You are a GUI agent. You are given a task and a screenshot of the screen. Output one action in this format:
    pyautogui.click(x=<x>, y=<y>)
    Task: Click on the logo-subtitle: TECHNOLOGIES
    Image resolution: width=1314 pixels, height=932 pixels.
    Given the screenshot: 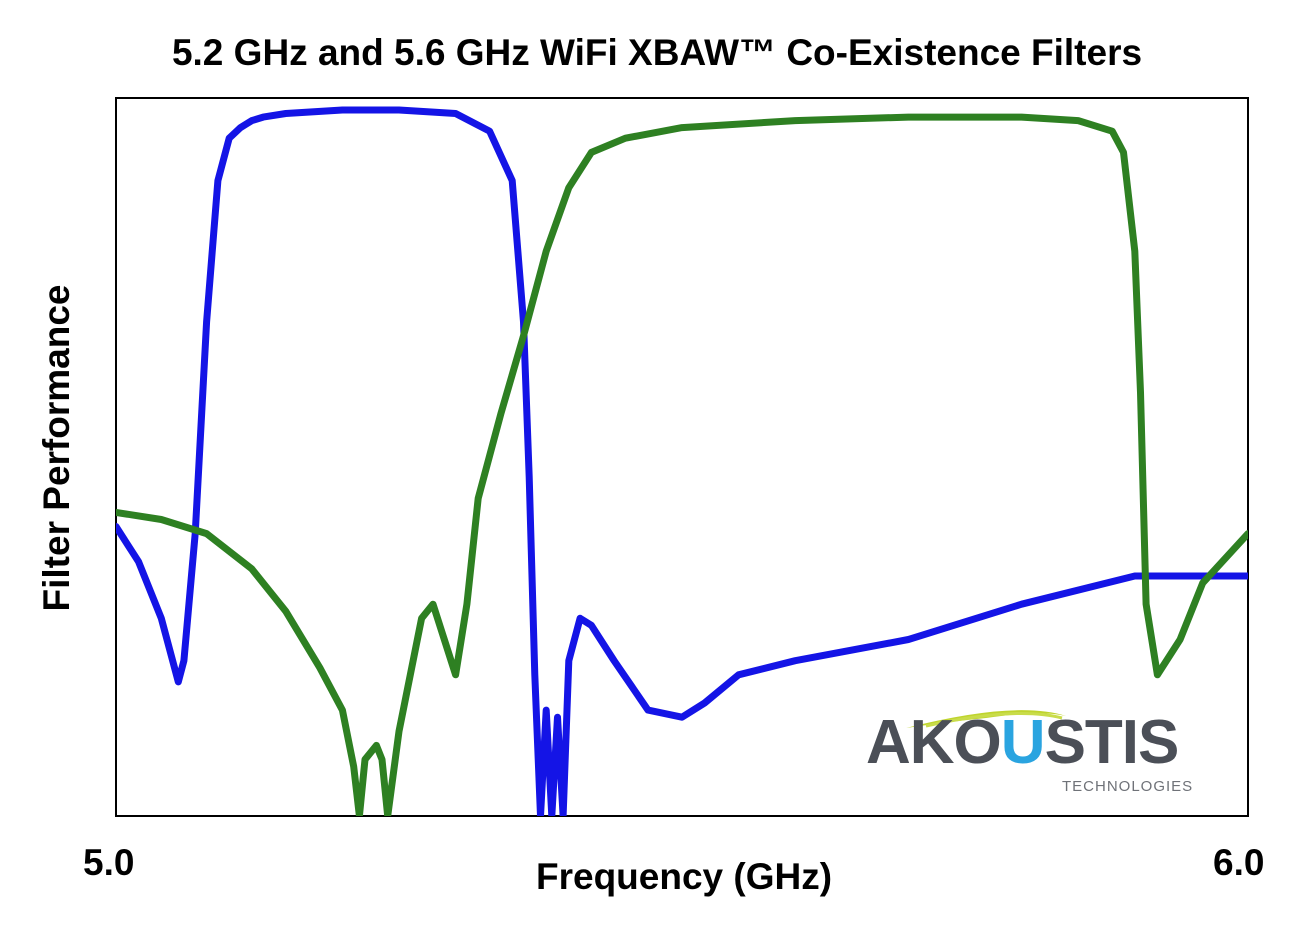 What is the action you would take?
    pyautogui.click(x=1128, y=786)
    